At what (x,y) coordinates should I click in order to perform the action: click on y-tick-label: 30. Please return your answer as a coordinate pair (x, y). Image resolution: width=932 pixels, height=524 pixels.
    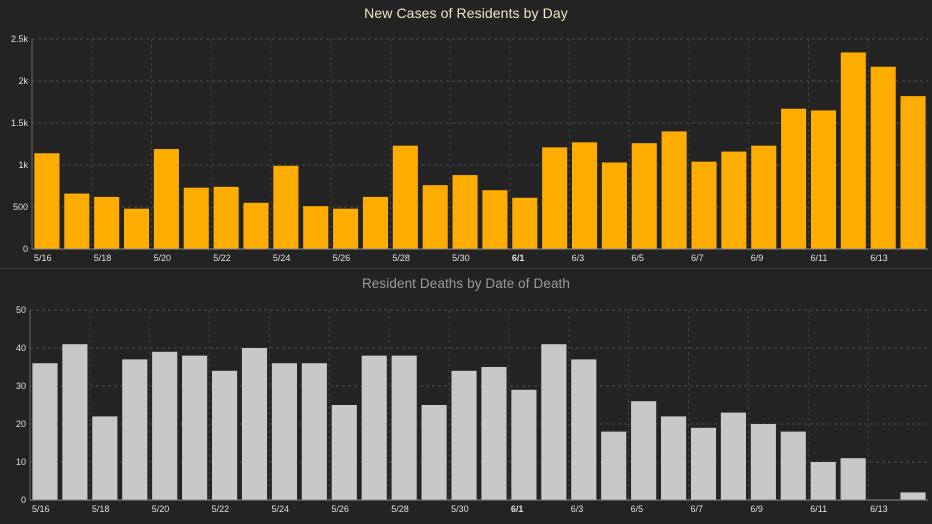
    Looking at the image, I should click on (21, 386).